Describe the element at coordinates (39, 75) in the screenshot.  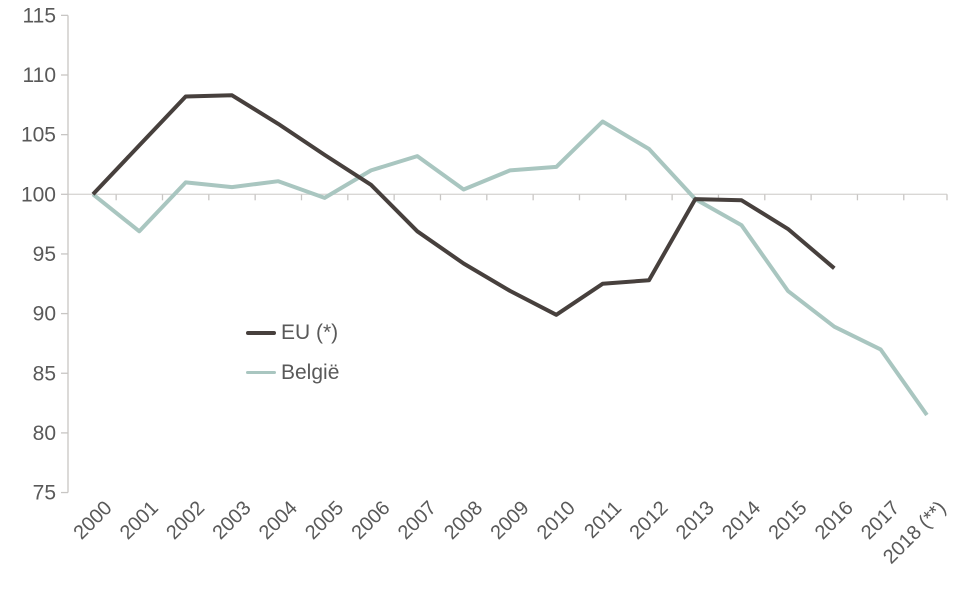
I see `y-tick-label: 110` at that location.